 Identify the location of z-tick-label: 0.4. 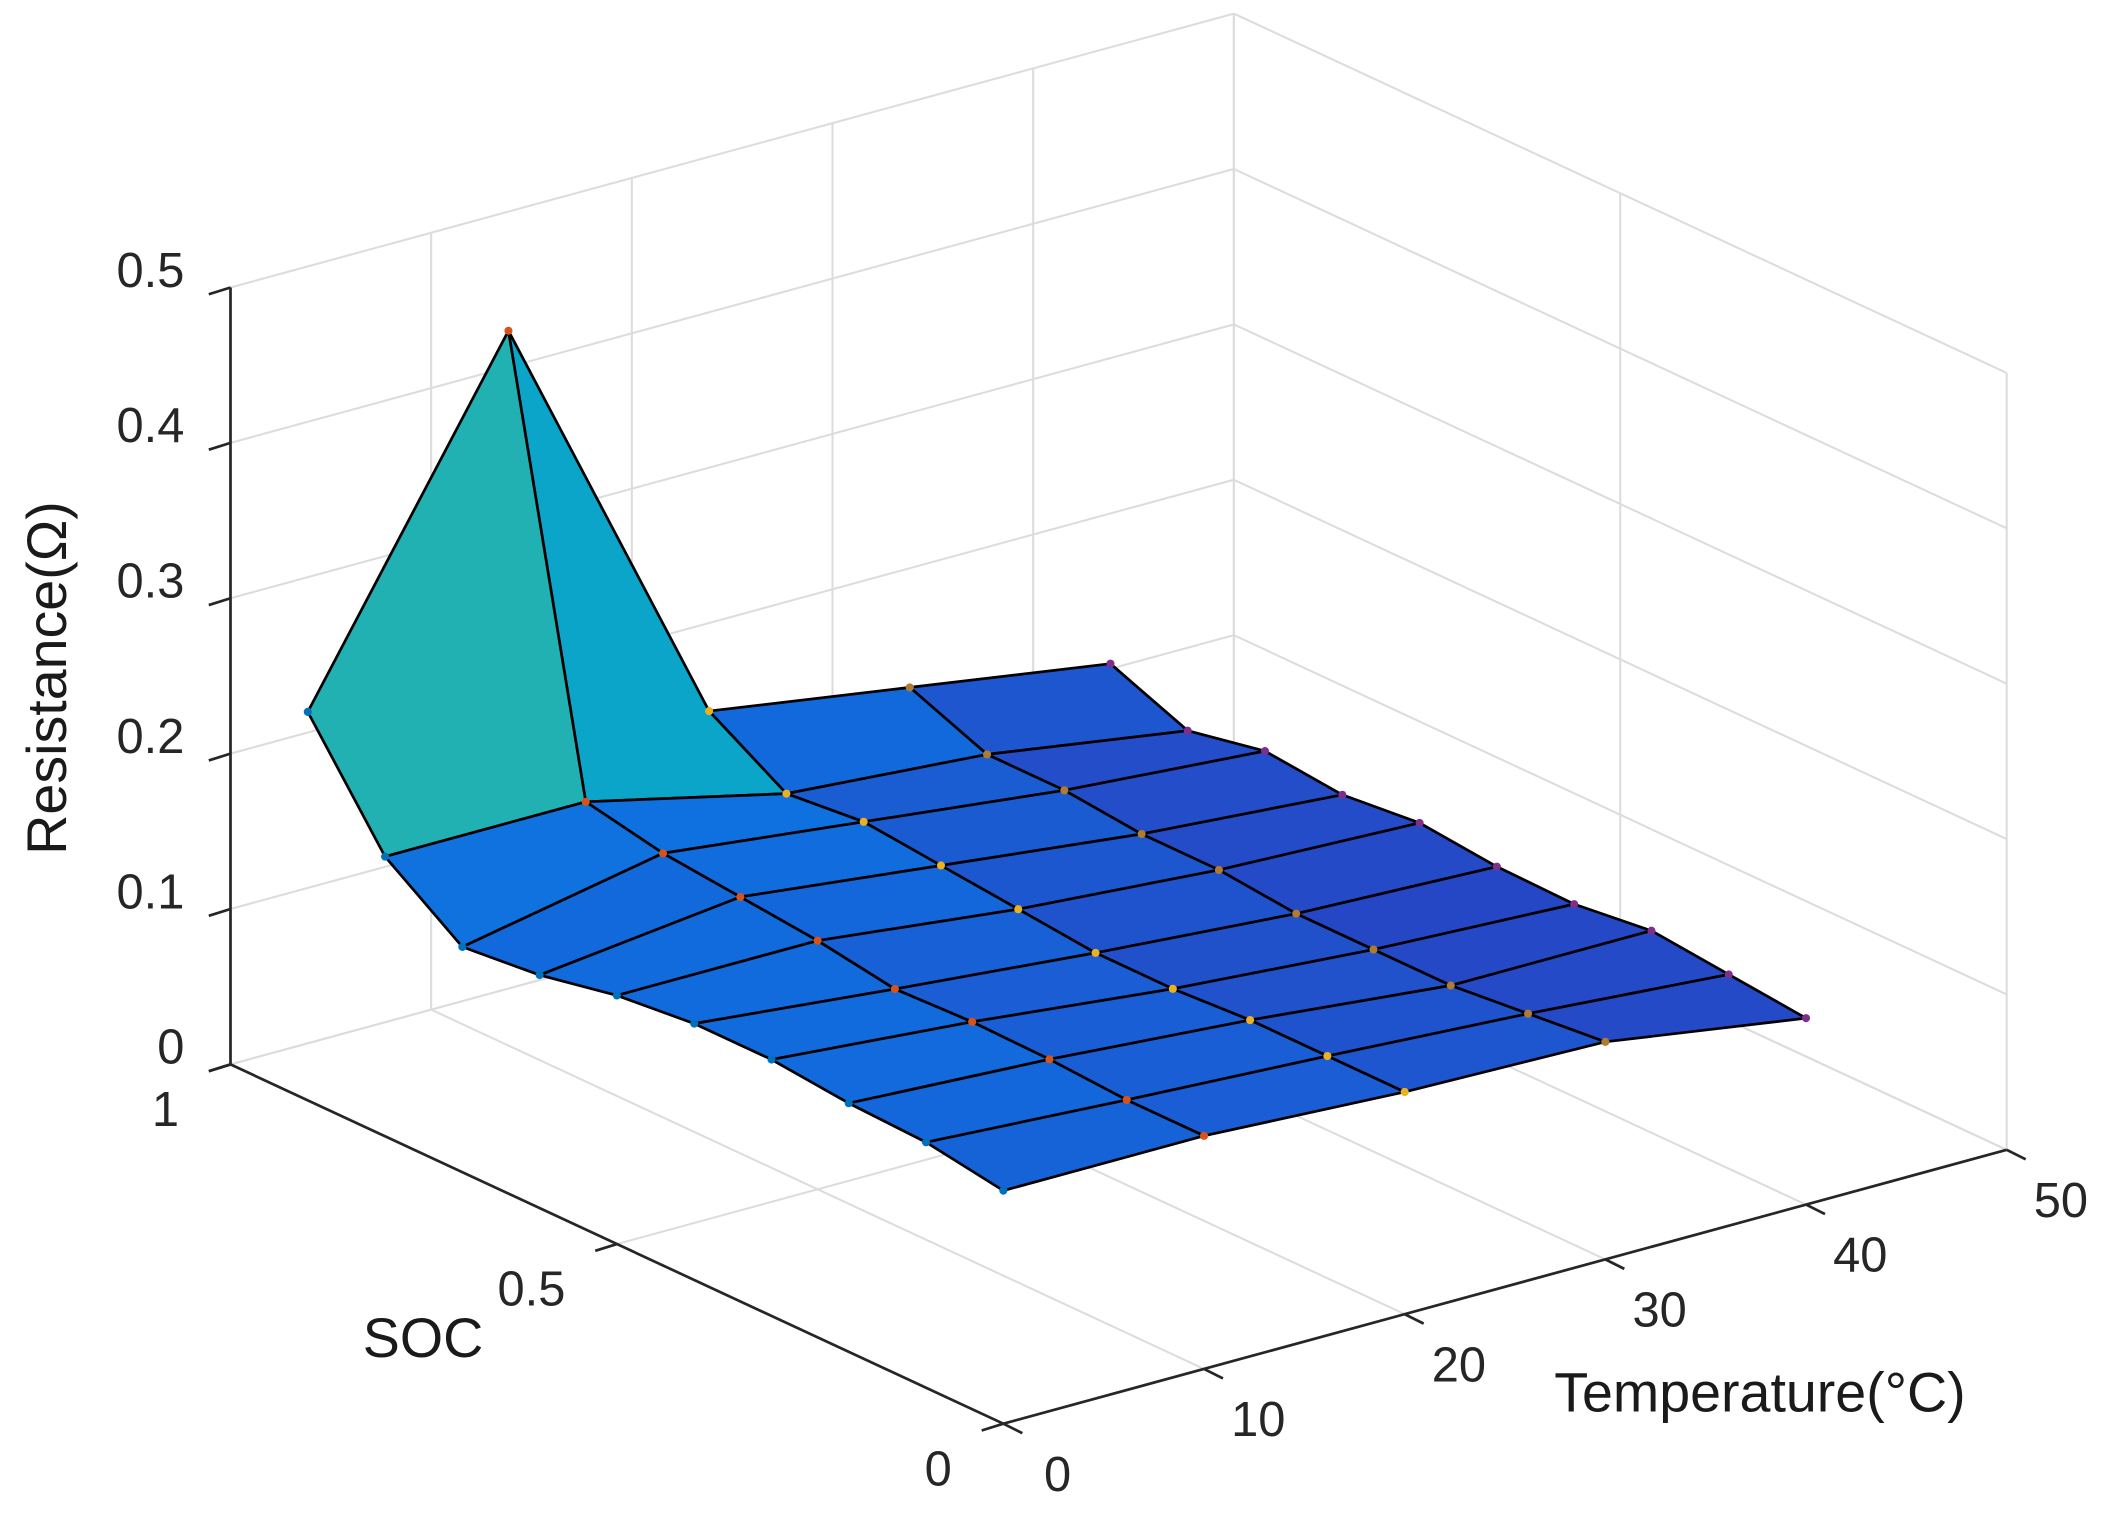
(151, 426).